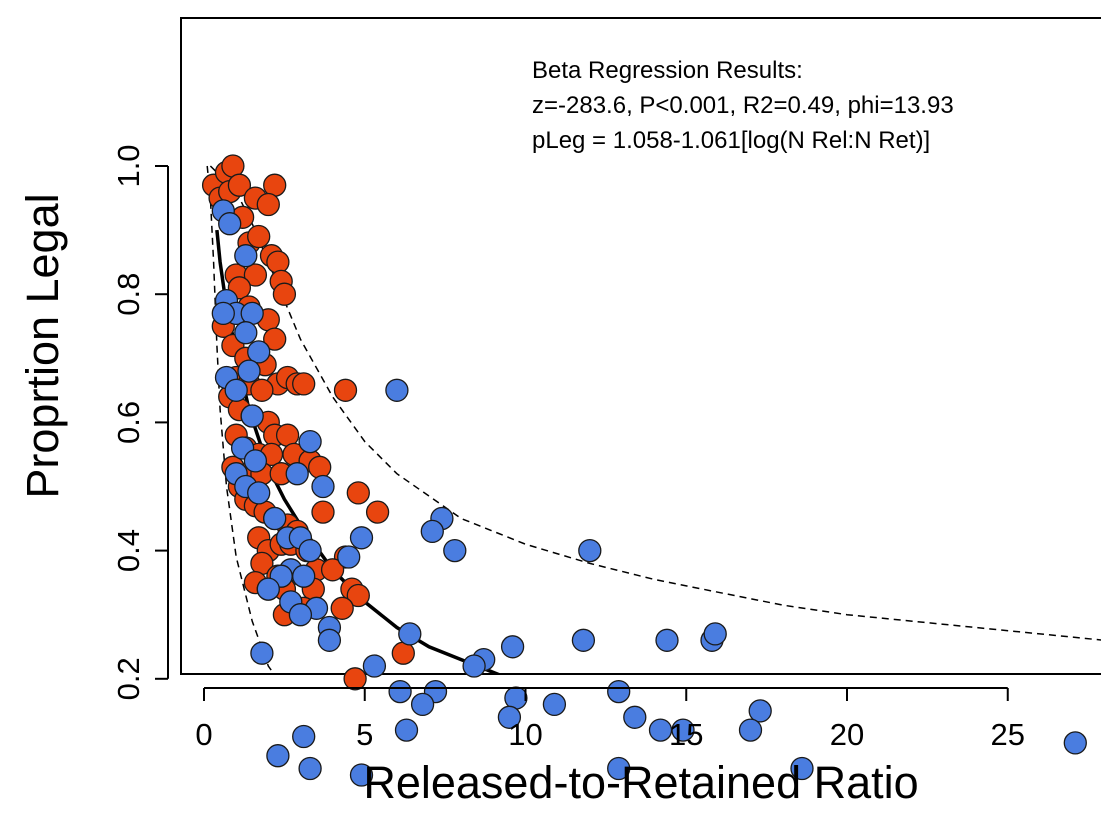  What do you see at coordinates (847, 734) in the screenshot?
I see `x-tick-label: 20` at bounding box center [847, 734].